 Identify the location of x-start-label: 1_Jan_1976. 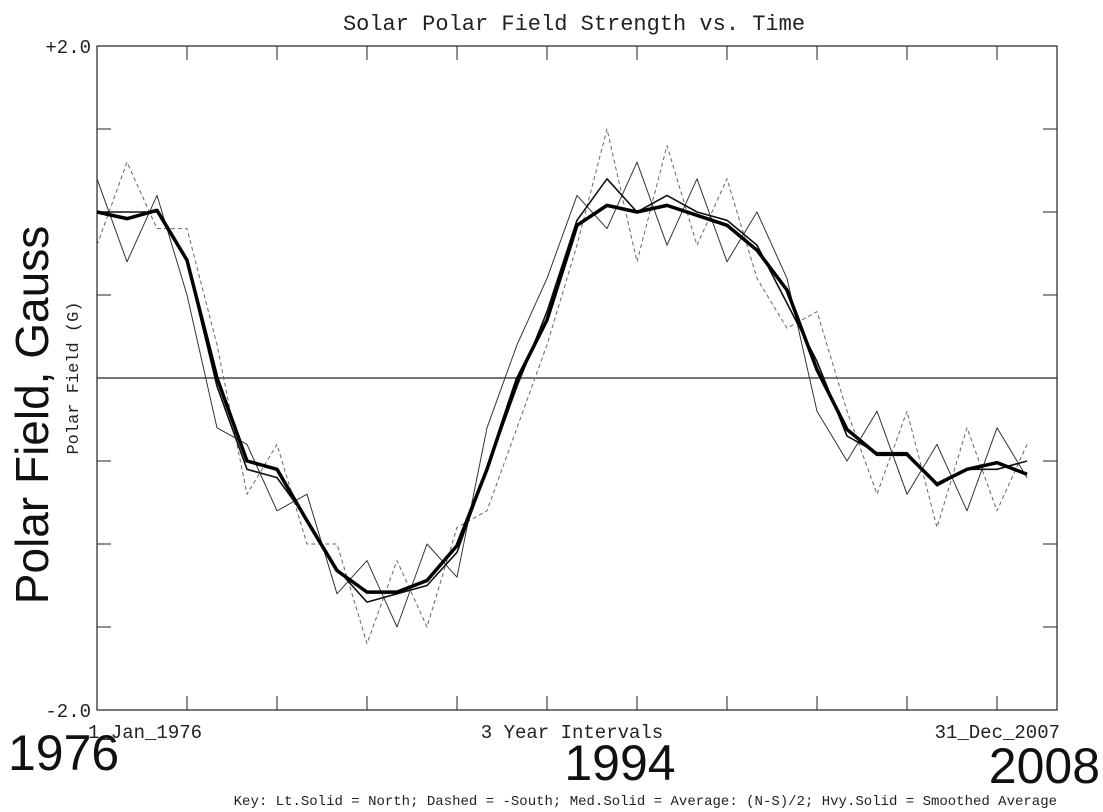
(145, 733).